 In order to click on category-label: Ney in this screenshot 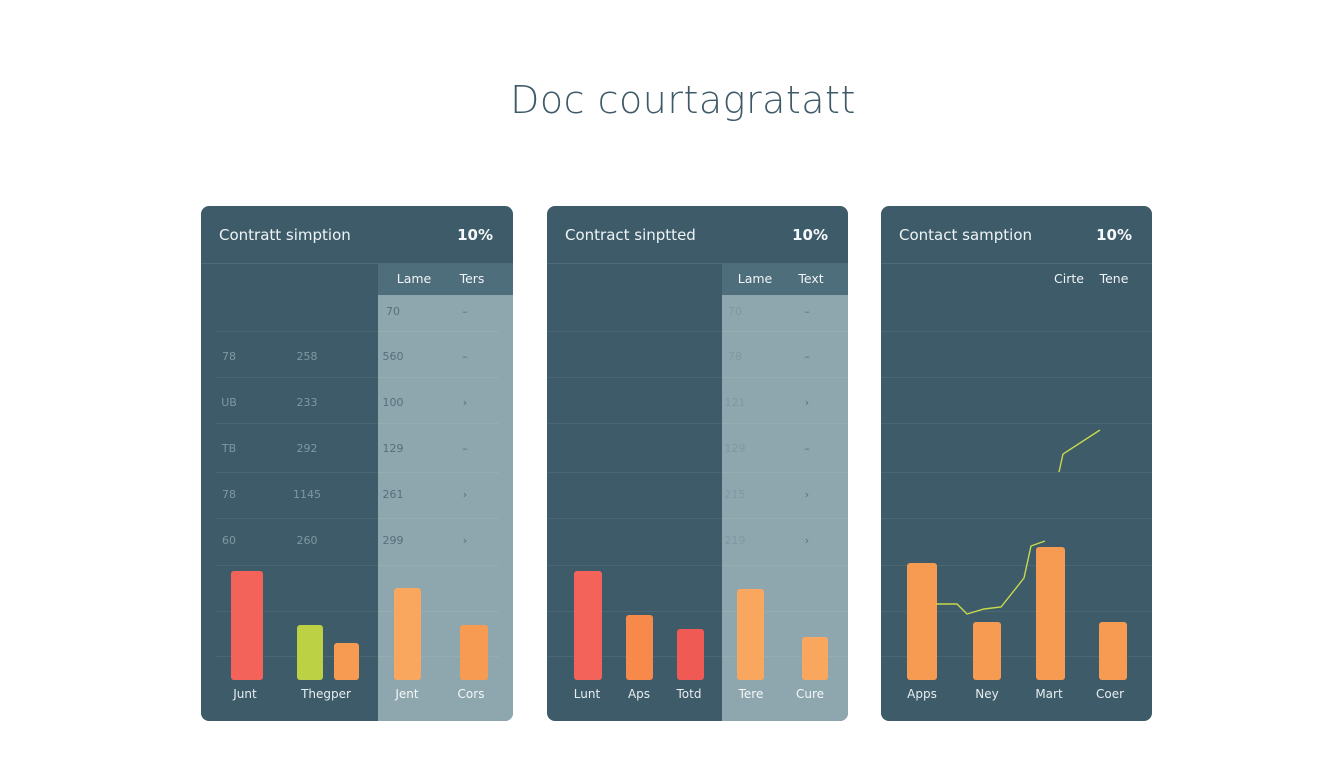, I will do `click(987, 694)`.